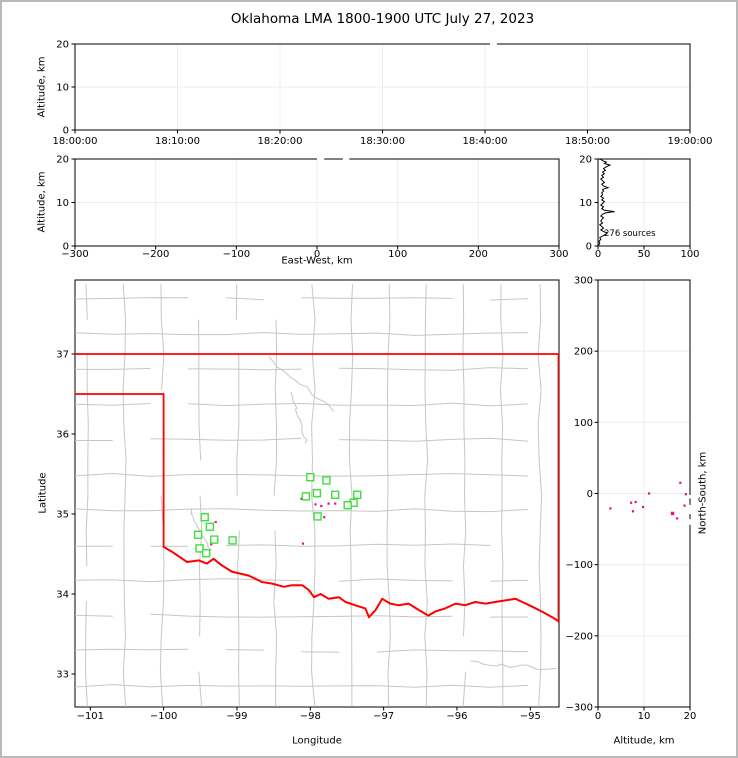  Describe the element at coordinates (690, 141) in the screenshot. I see `x-tick-label: 19:00:00` at that location.